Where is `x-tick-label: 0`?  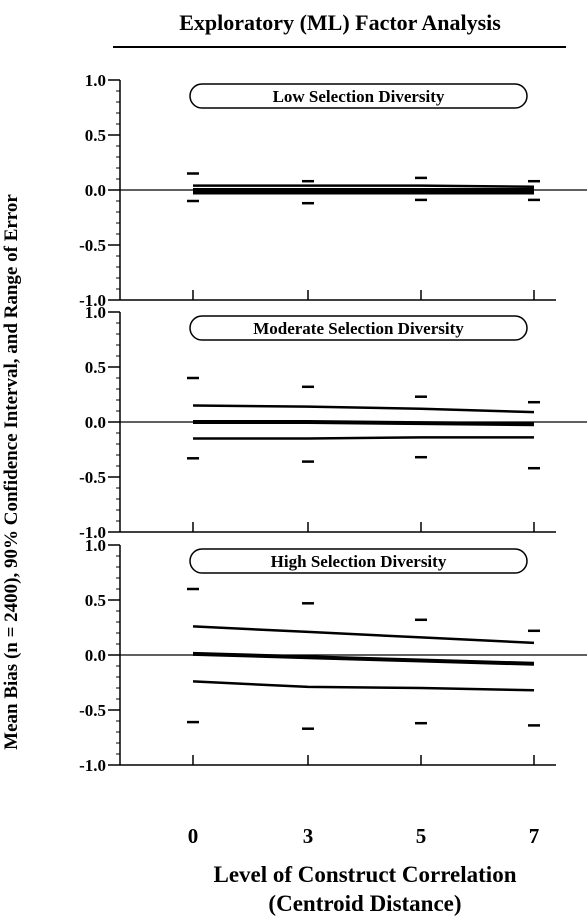 x-tick-label: 0 is located at coordinates (193, 836).